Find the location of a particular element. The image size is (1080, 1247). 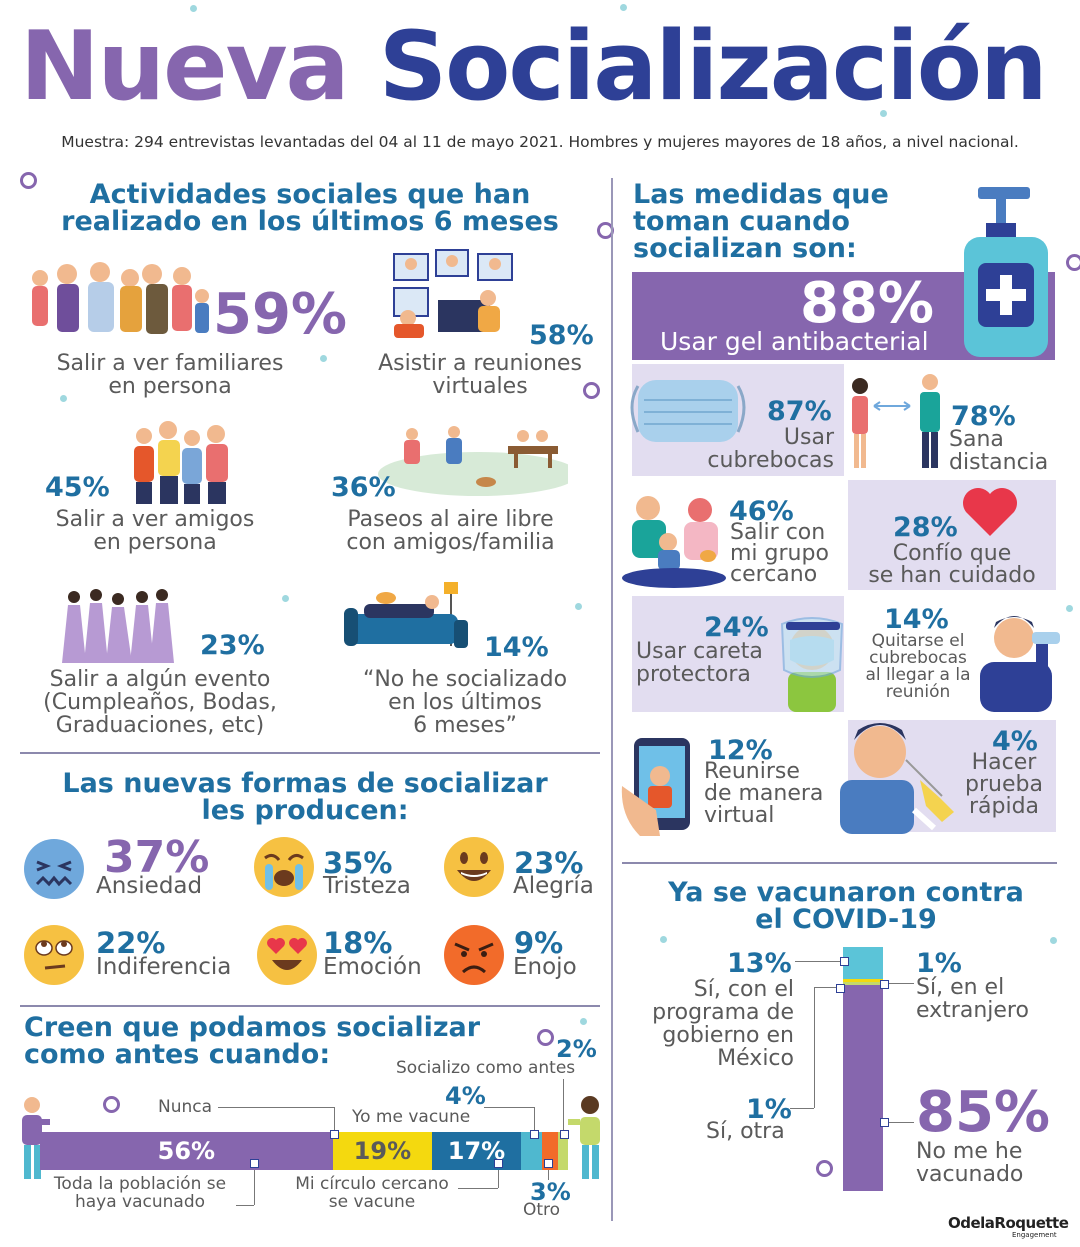

brand-logo: OdelaRoquette is located at coordinates (1008, 1223).